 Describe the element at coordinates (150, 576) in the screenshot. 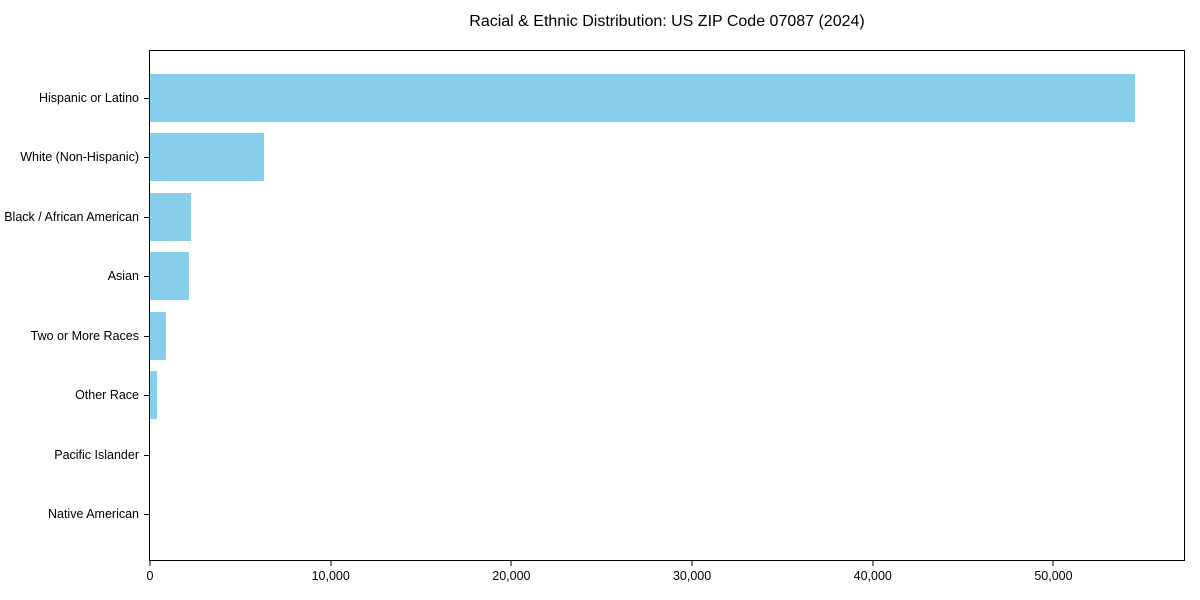

I see `x-tick-label-0: 0` at that location.